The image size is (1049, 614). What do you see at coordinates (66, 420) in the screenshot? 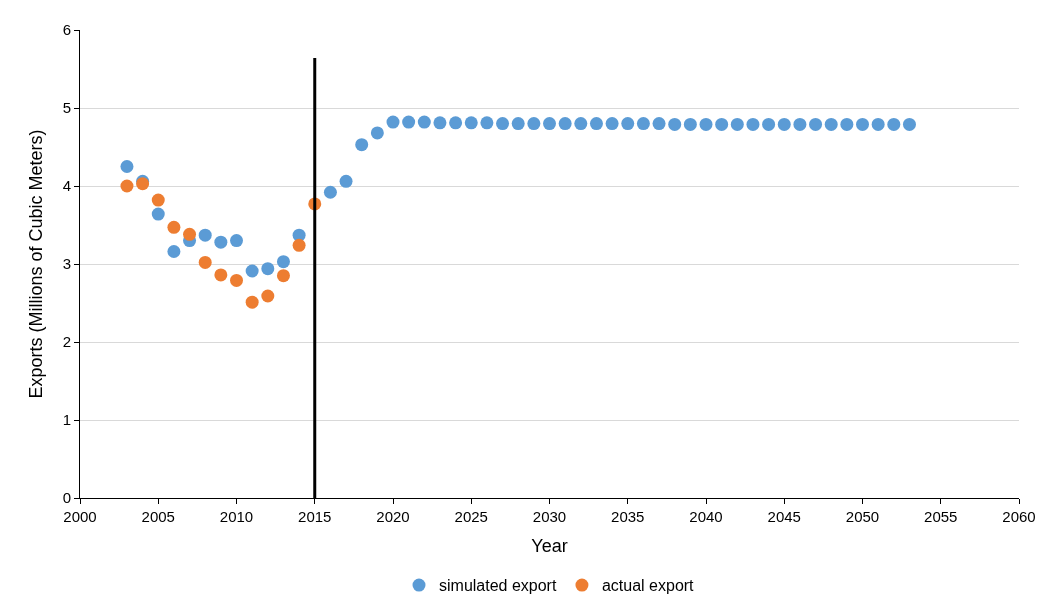
I see `y-tick-label: 1` at bounding box center [66, 420].